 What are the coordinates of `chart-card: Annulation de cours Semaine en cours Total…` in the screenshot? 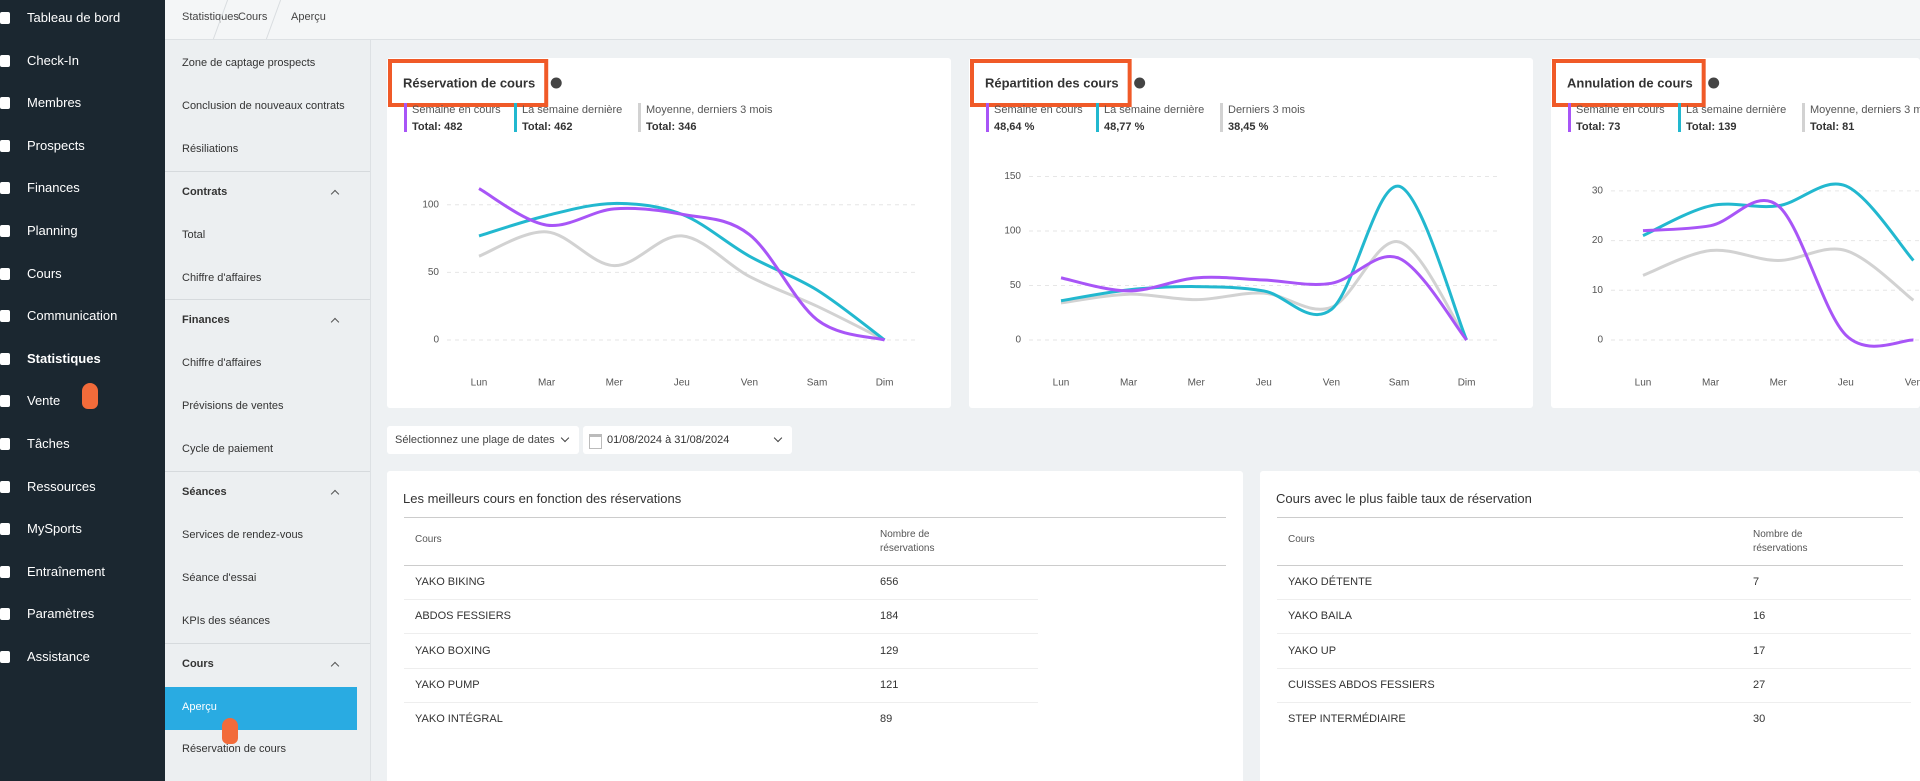 It's located at (1735, 233).